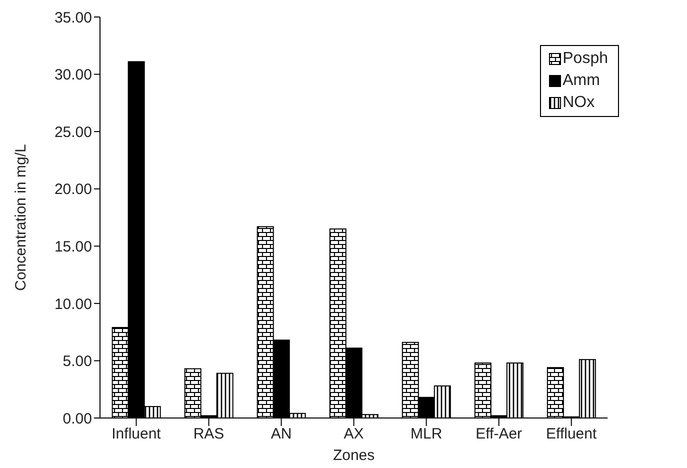 The height and width of the screenshot is (468, 687). What do you see at coordinates (581, 81) in the screenshot?
I see `legend-label: Amm` at bounding box center [581, 81].